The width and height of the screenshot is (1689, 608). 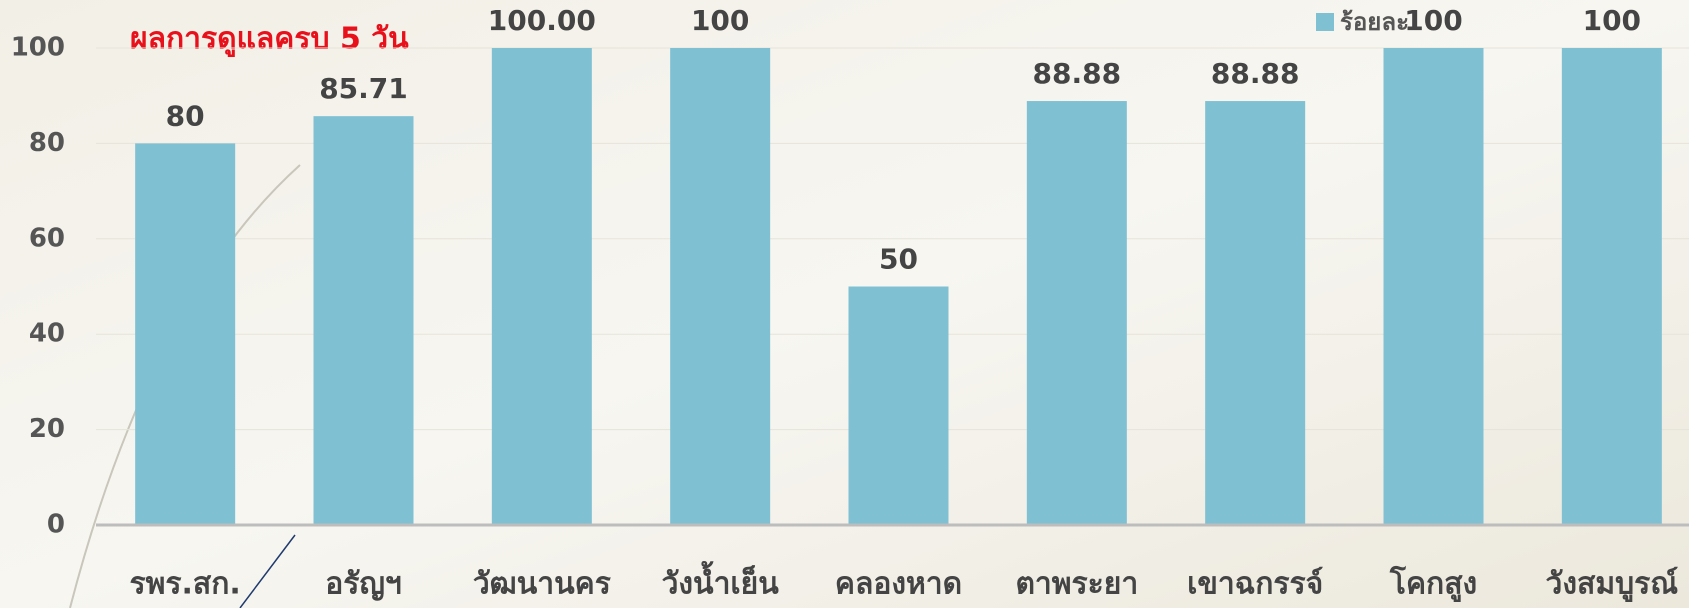 I want to click on y-tick-label: 100, so click(x=38, y=48).